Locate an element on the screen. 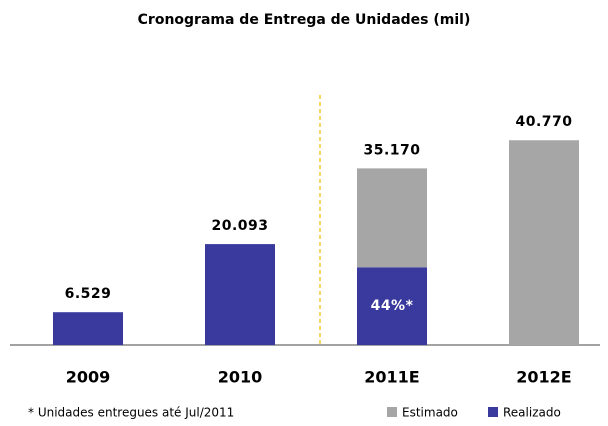 The height and width of the screenshot is (426, 608). total-label: 35.170 is located at coordinates (391, 150).